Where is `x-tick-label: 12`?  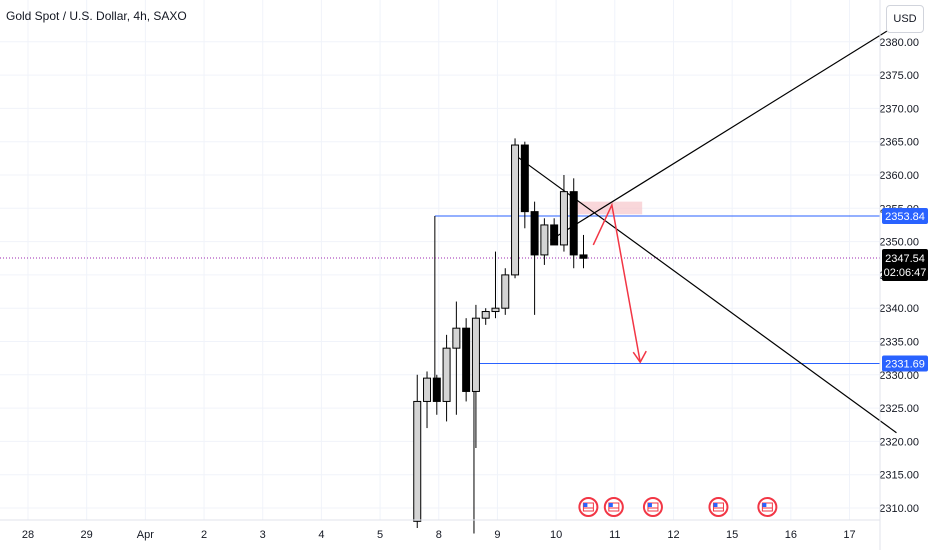 x-tick-label: 12 is located at coordinates (673, 535).